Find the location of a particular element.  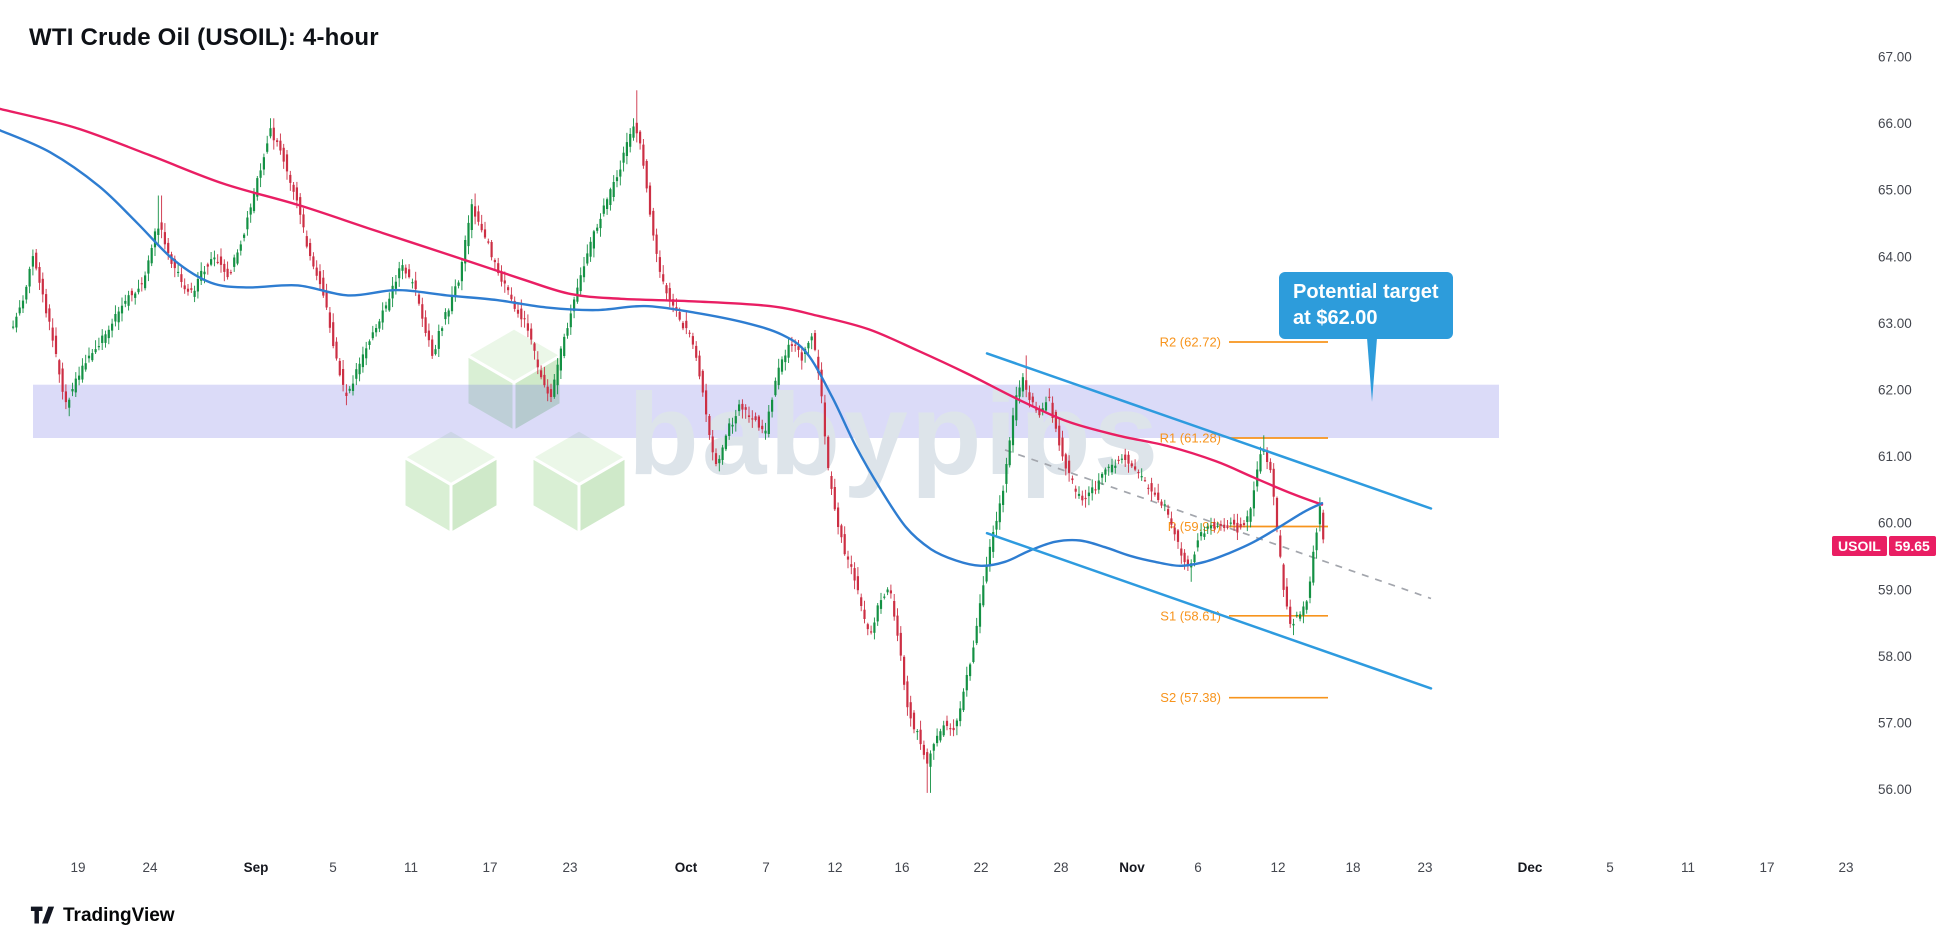

price-tick-label: 65.00 is located at coordinates (1895, 190).